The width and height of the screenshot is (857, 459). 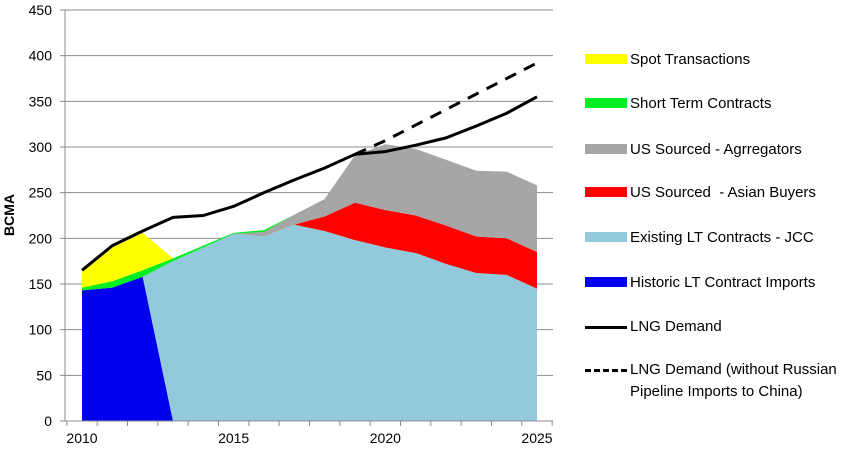 What do you see at coordinates (690, 59) in the screenshot?
I see `legend-label: Spot Transactions` at bounding box center [690, 59].